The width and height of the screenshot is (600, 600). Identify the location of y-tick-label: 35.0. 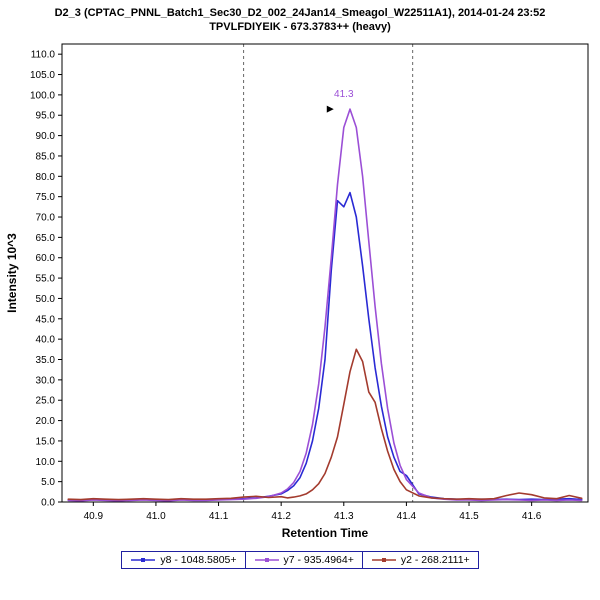
(46, 360).